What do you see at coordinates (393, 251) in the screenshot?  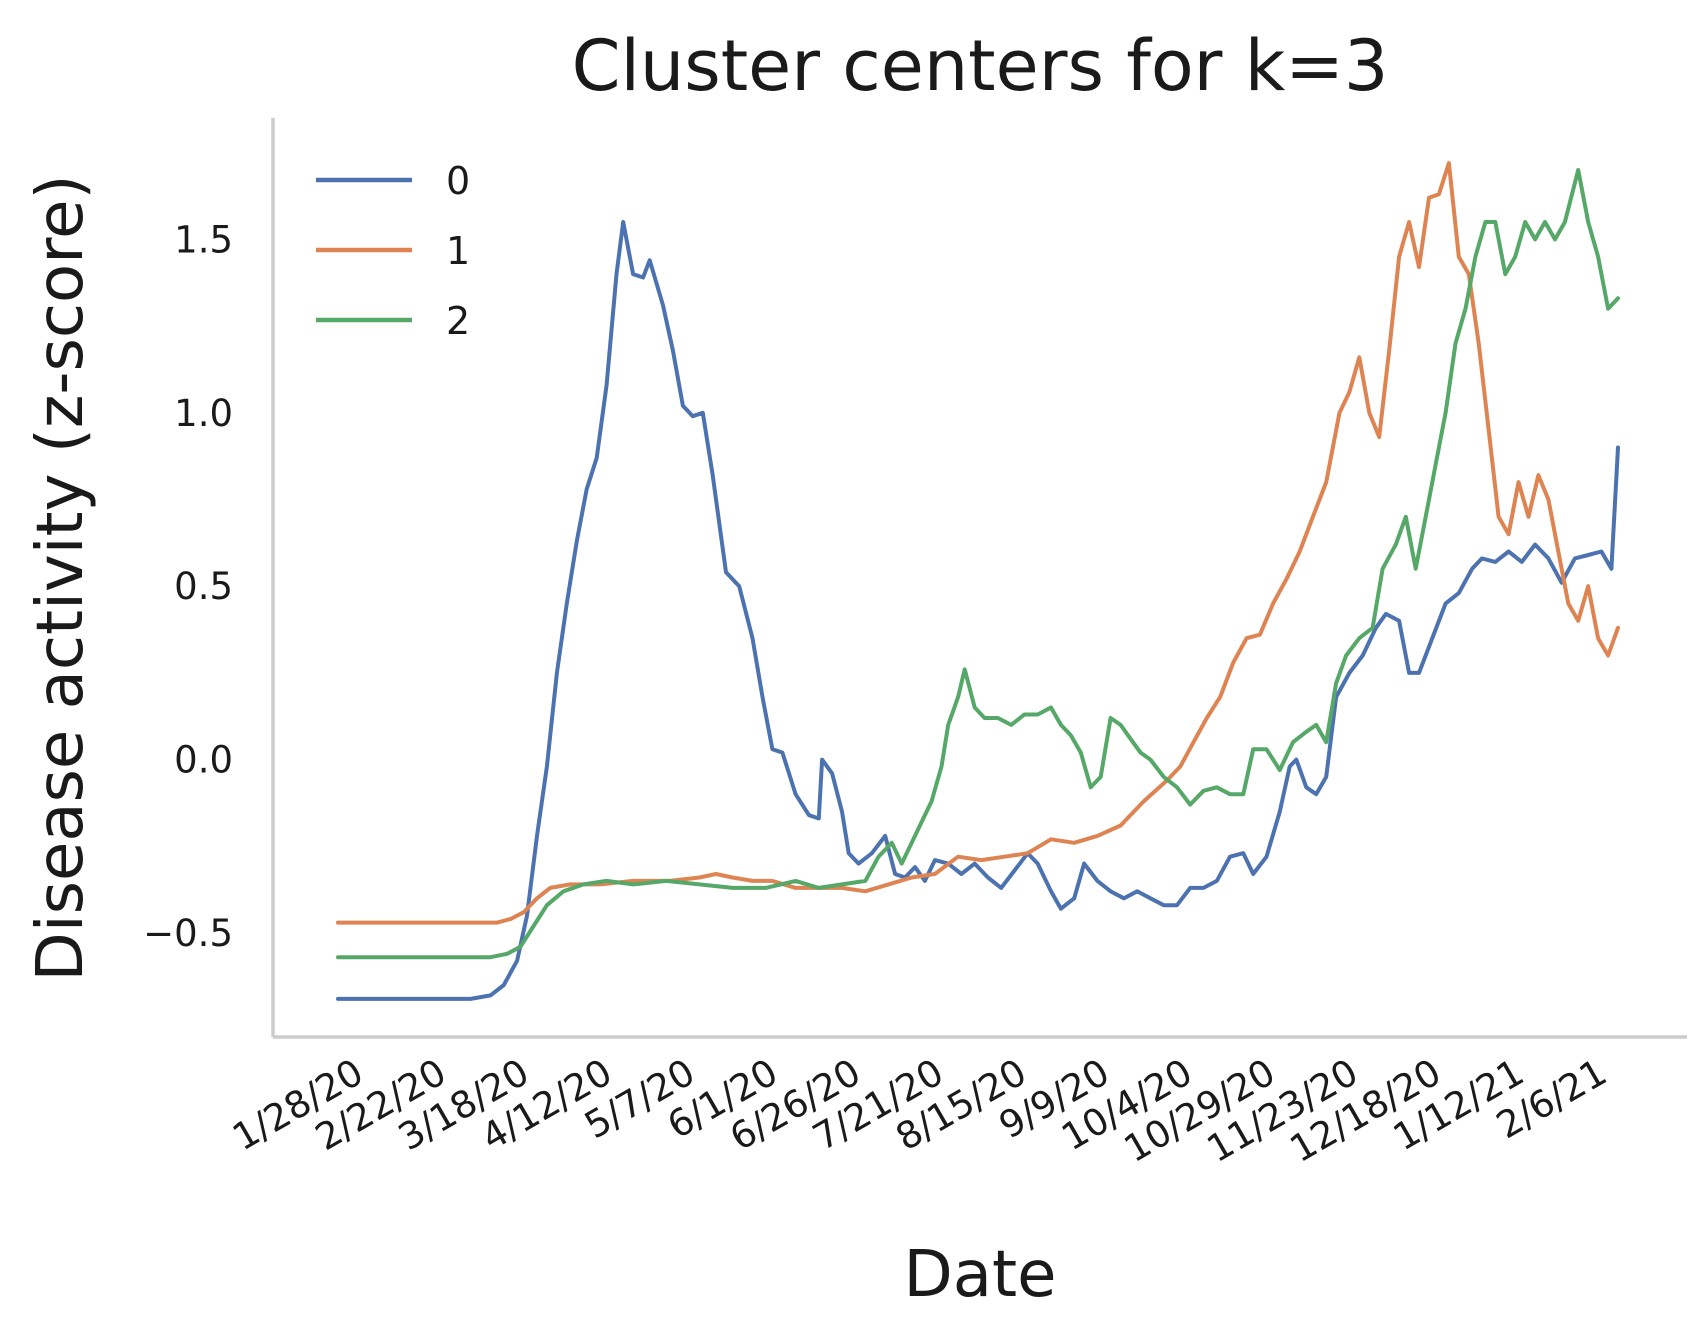 I see `legend: 0 1 2` at bounding box center [393, 251].